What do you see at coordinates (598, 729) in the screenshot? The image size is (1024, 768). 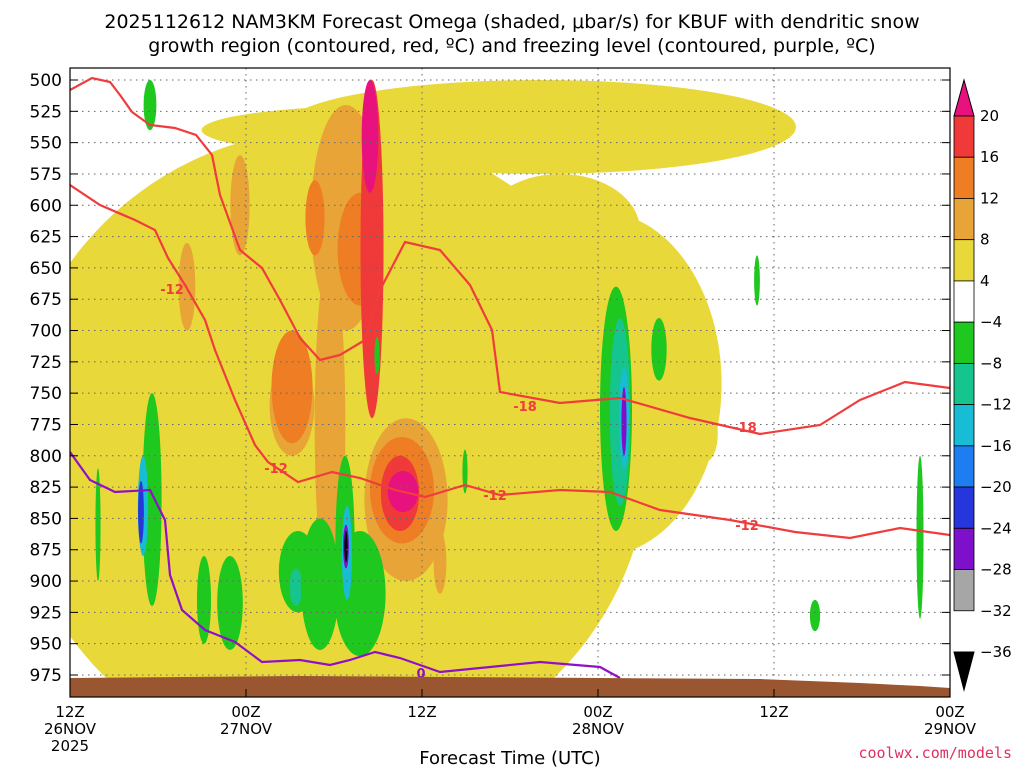 I see `x-tick-label-3-2: 28NOV` at bounding box center [598, 729].